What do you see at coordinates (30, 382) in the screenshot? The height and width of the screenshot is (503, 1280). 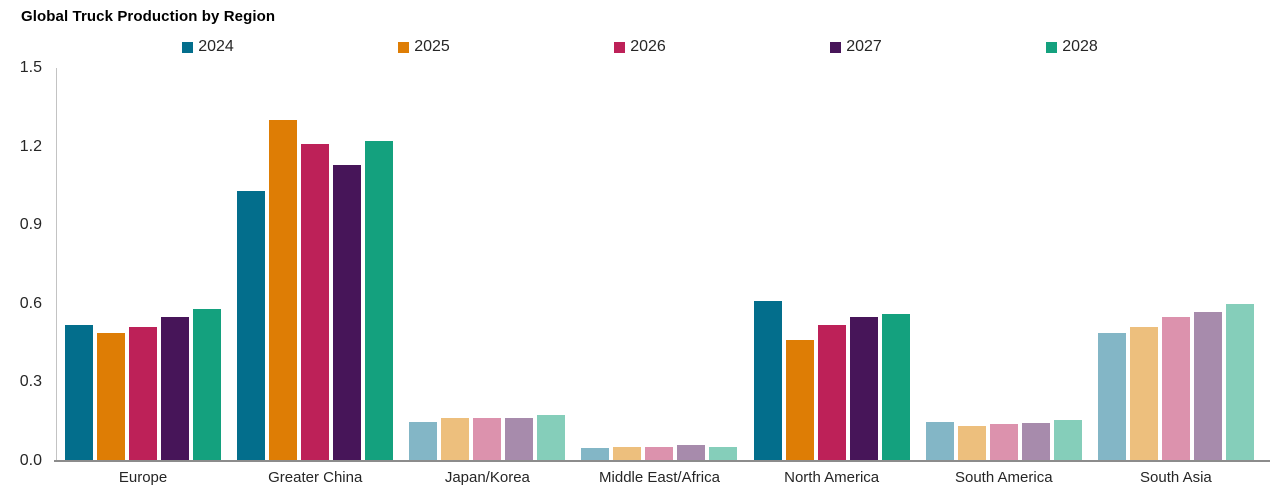 I see `y-tick-label: 0.3` at bounding box center [30, 382].